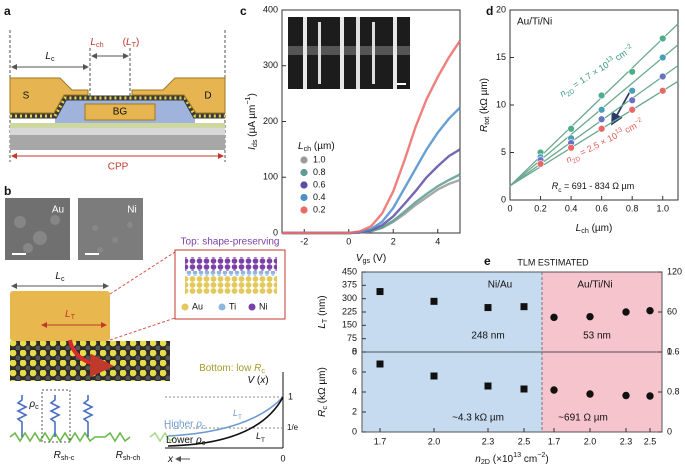  I want to click on text-part: Higher, so click(180, 424).